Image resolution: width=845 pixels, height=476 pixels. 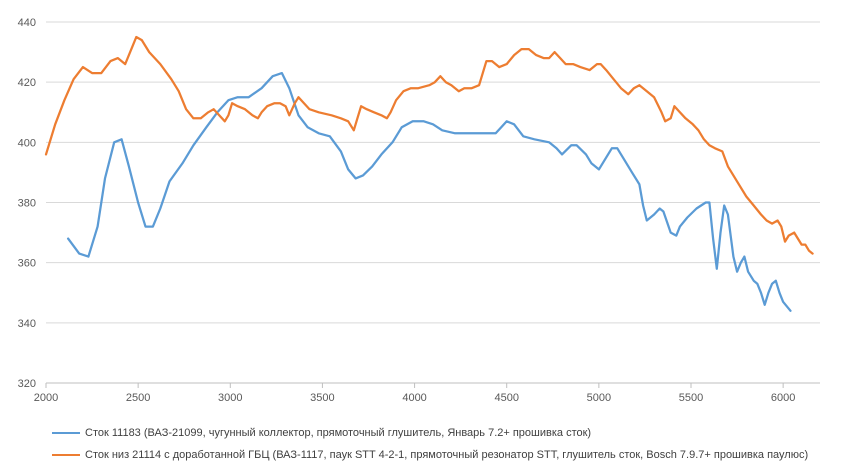 What do you see at coordinates (691, 398) in the screenshot?
I see `x-tick-label: 5500` at bounding box center [691, 398].